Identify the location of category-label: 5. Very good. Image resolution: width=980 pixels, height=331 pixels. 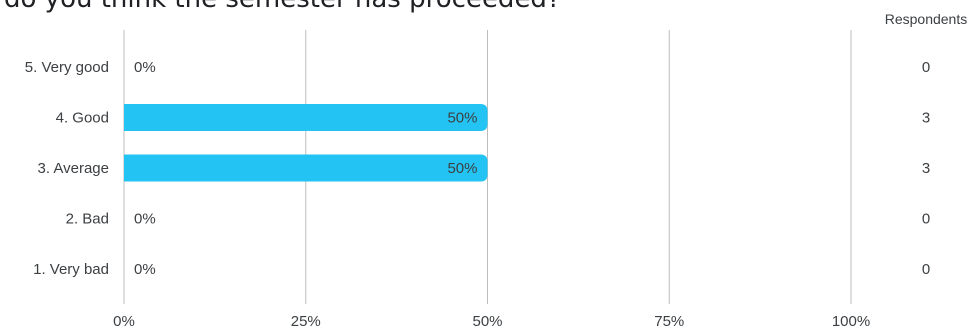
(67, 67).